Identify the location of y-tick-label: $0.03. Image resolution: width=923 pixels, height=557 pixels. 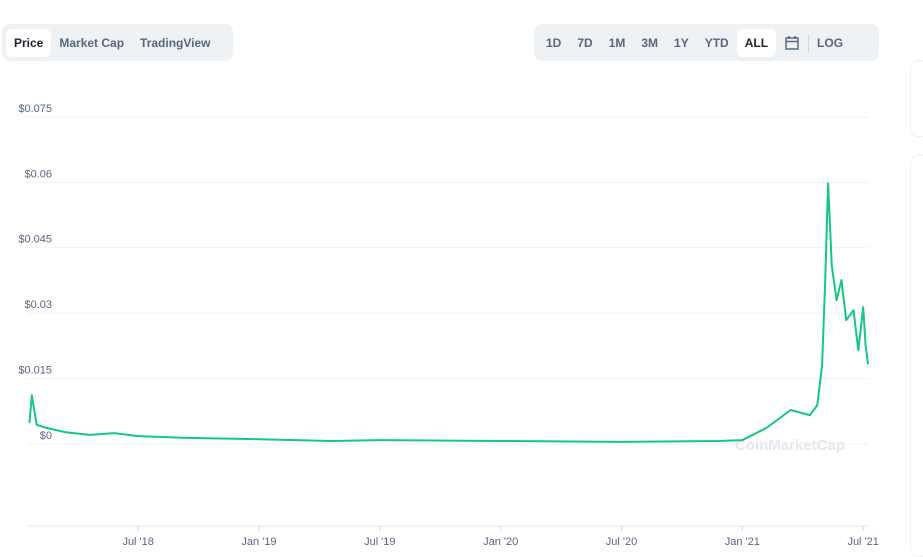
(38, 305).